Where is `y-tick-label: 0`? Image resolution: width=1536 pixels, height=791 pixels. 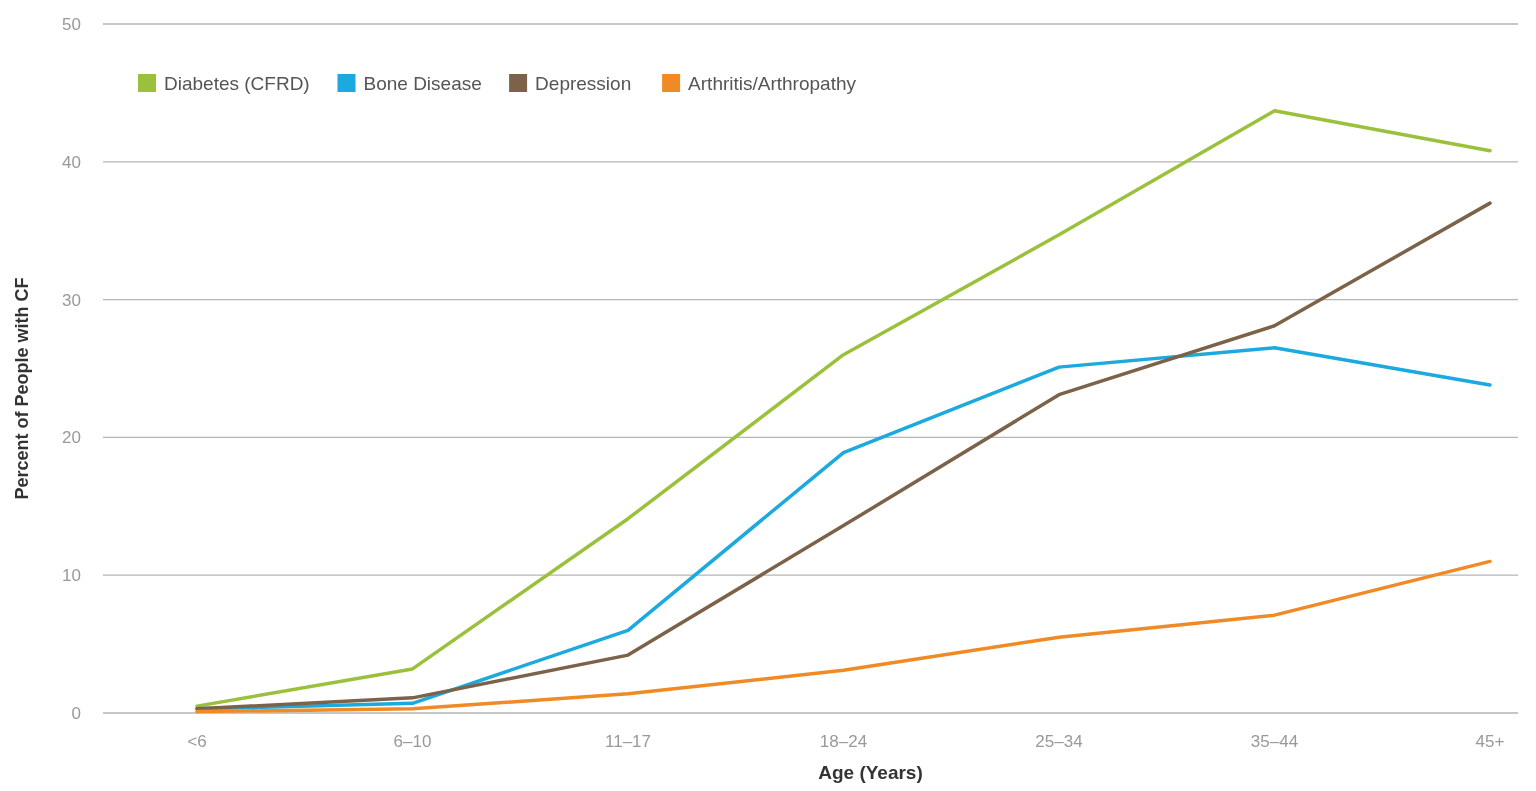
y-tick-label: 0 is located at coordinates (76, 713).